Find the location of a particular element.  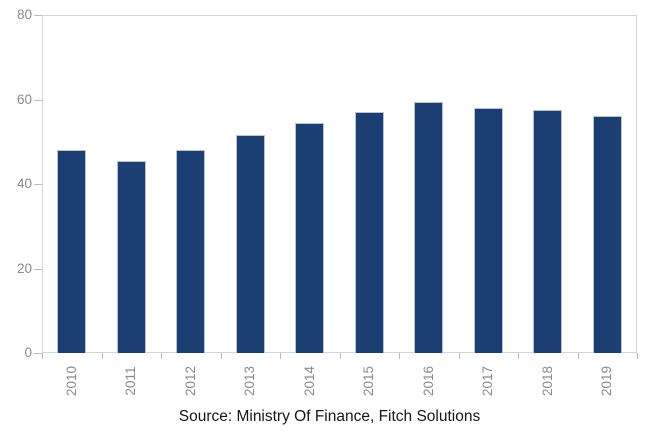

bar-2017 is located at coordinates (488, 230).